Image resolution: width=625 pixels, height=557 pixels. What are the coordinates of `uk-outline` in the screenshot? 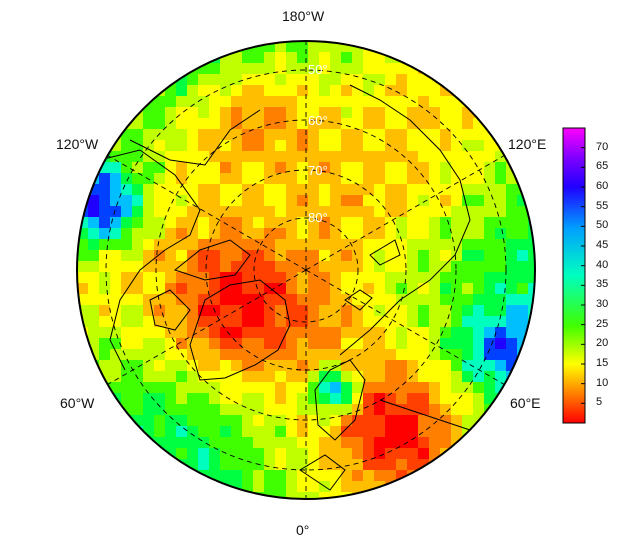 It's located at (322, 472).